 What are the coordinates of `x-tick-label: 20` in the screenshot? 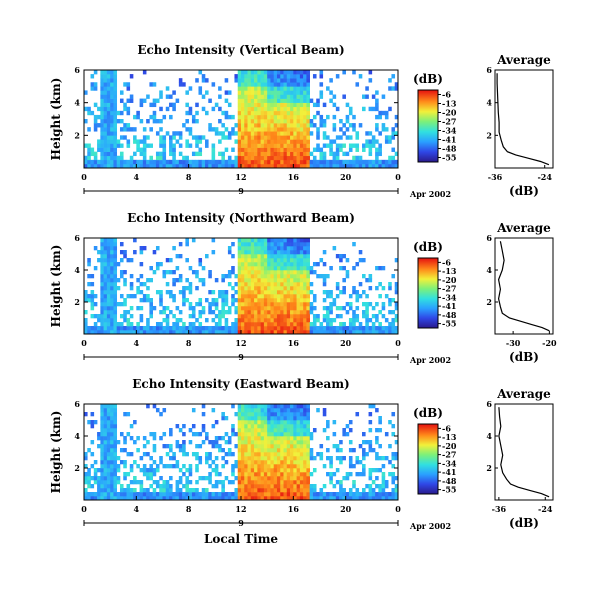 It's located at (346, 343).